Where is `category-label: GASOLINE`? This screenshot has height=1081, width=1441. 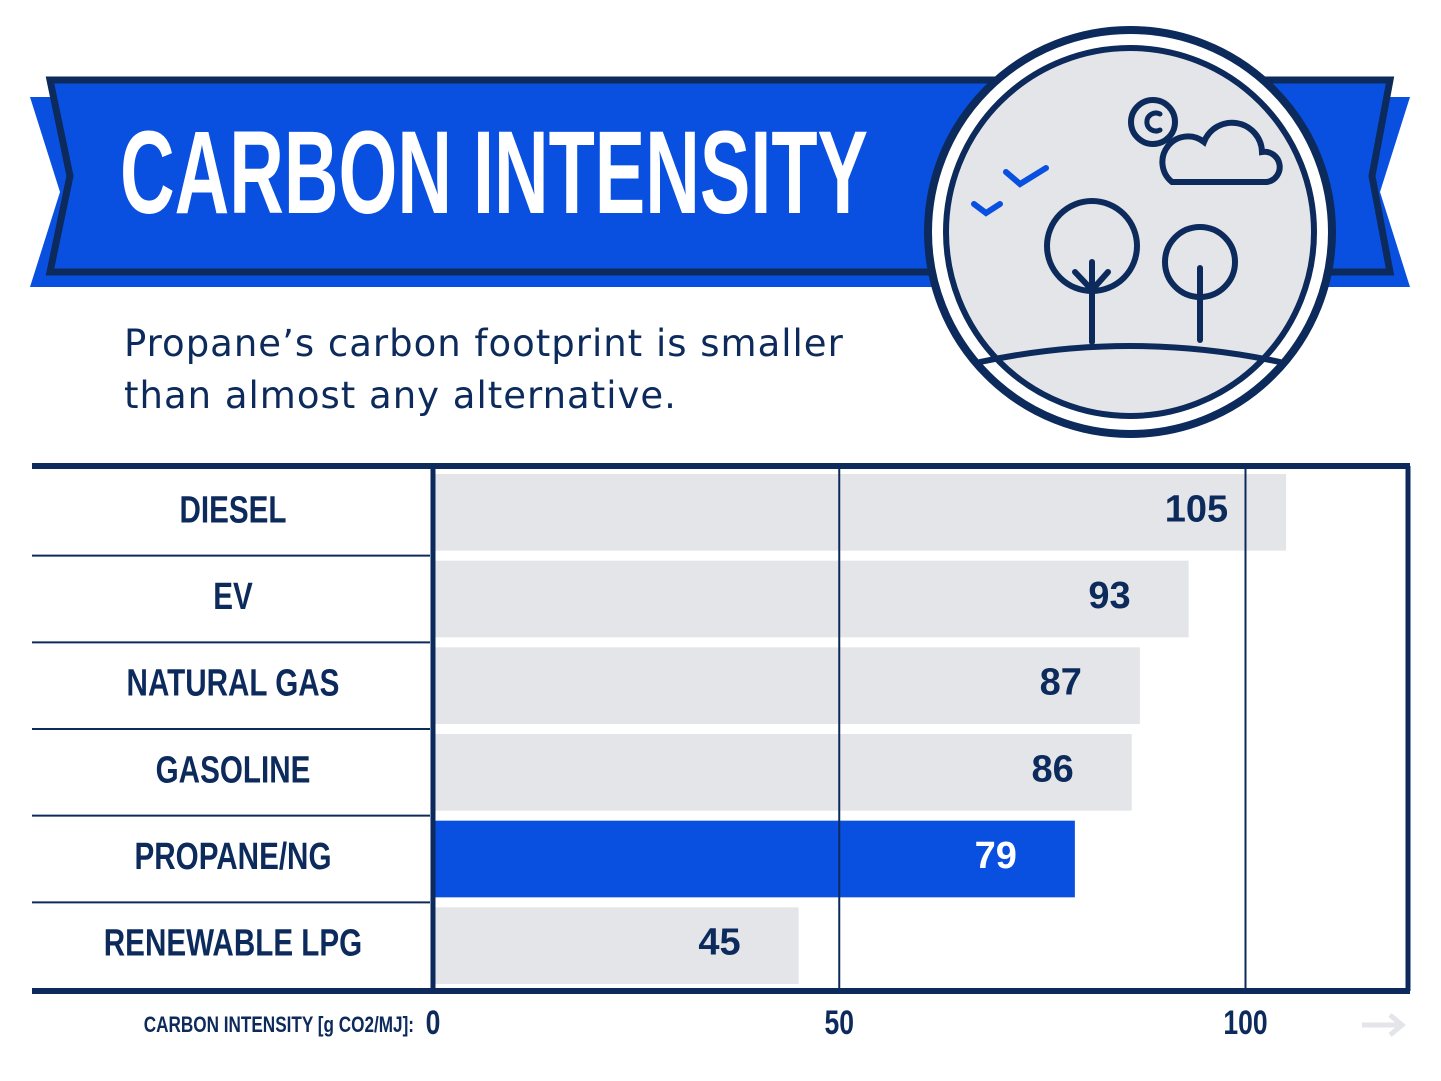 category-label: GASOLINE is located at coordinates (233, 770).